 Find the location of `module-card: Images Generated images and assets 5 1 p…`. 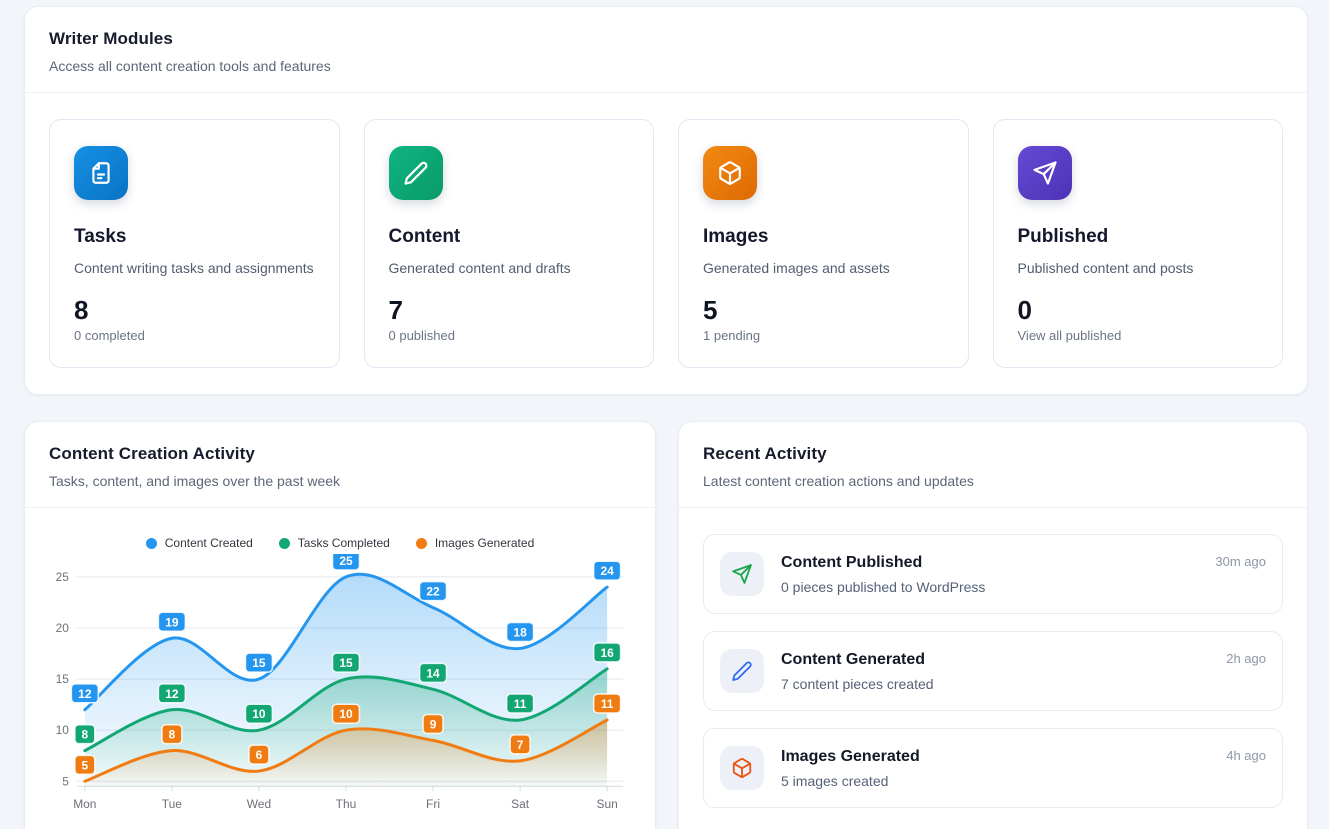

module-card: Images Generated images and assets 5 1 p… is located at coordinates (823, 243).